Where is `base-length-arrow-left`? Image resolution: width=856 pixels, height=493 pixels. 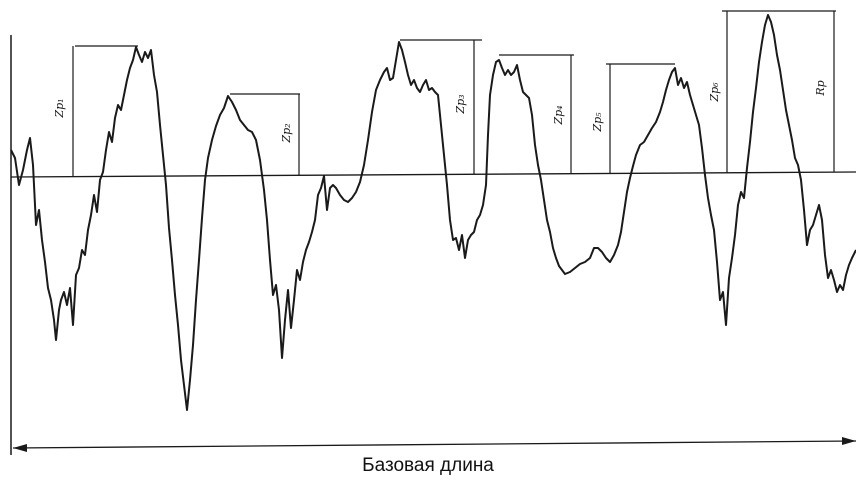
base-length-arrow-left is located at coordinates (20, 448).